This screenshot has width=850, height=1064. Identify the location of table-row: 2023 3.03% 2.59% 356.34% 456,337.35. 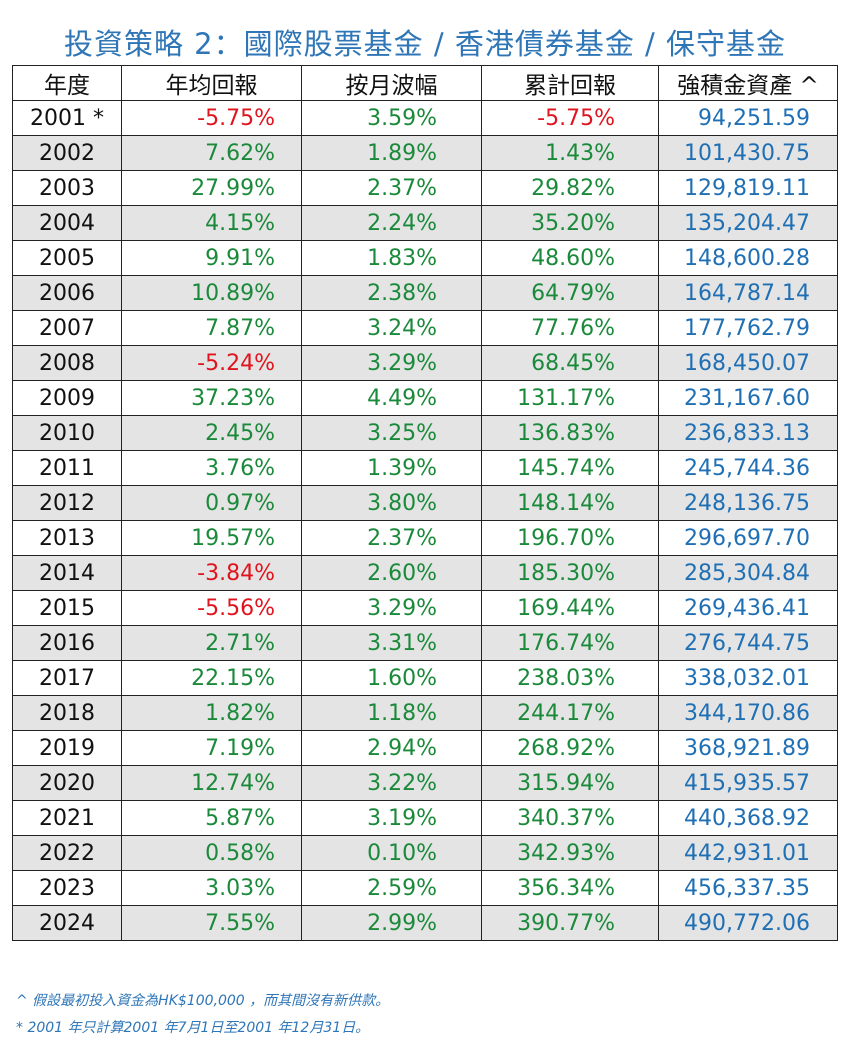
(425, 888).